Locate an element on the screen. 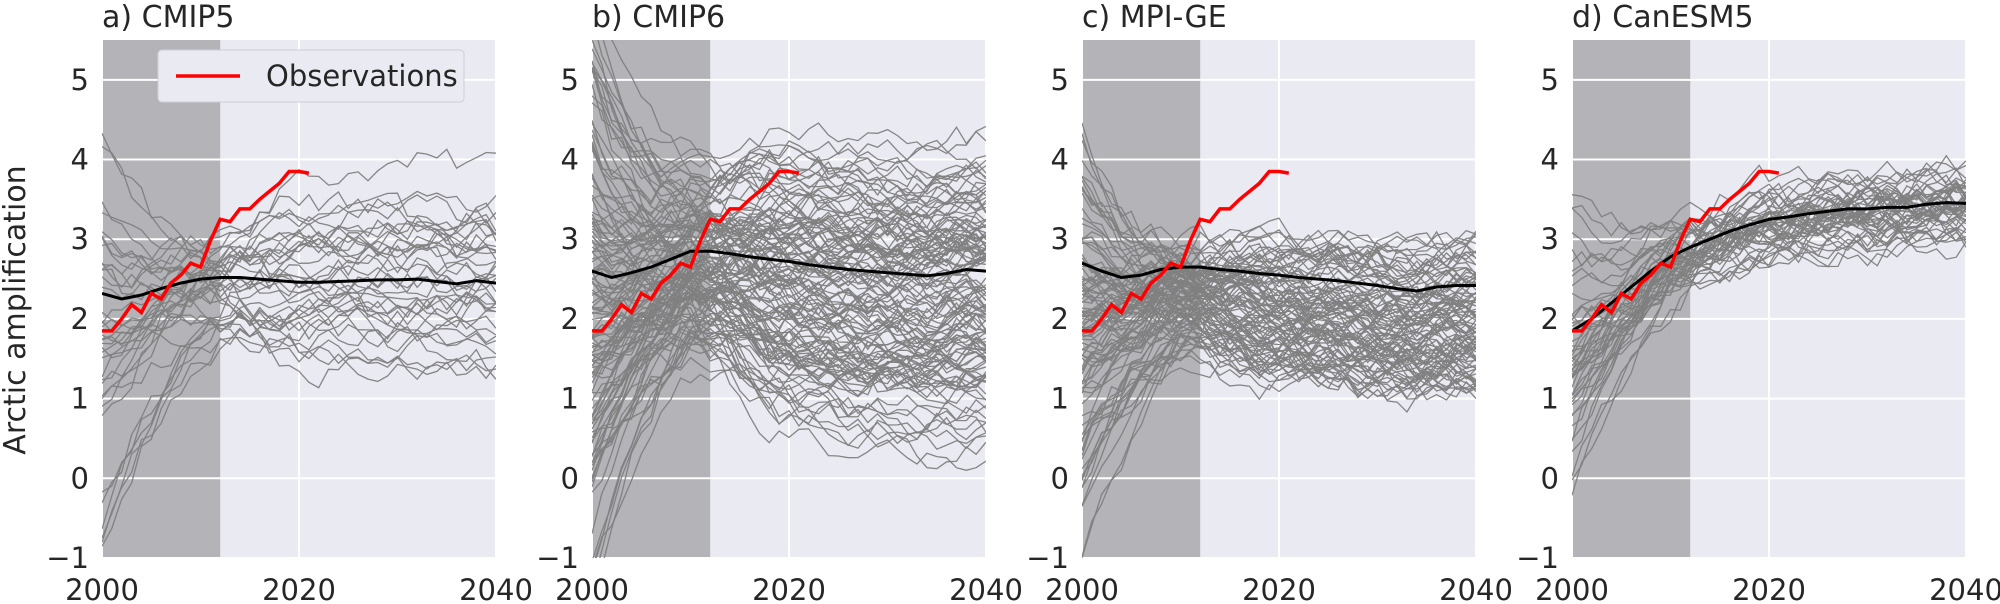  x-tick-label: 2000 is located at coordinates (592, 588).